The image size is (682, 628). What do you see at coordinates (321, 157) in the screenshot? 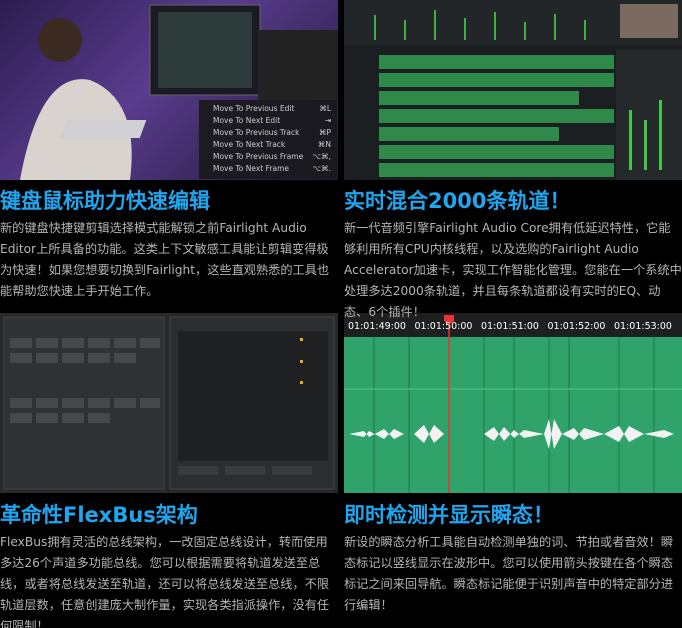
I see `menu-shortcut: ⌥⌘,` at bounding box center [321, 157].